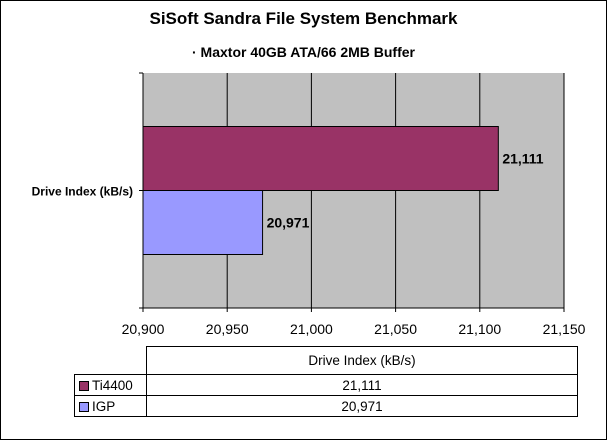 The height and width of the screenshot is (440, 607). Describe the element at coordinates (311, 329) in the screenshot. I see `x-tick-label: 21,000` at that location.